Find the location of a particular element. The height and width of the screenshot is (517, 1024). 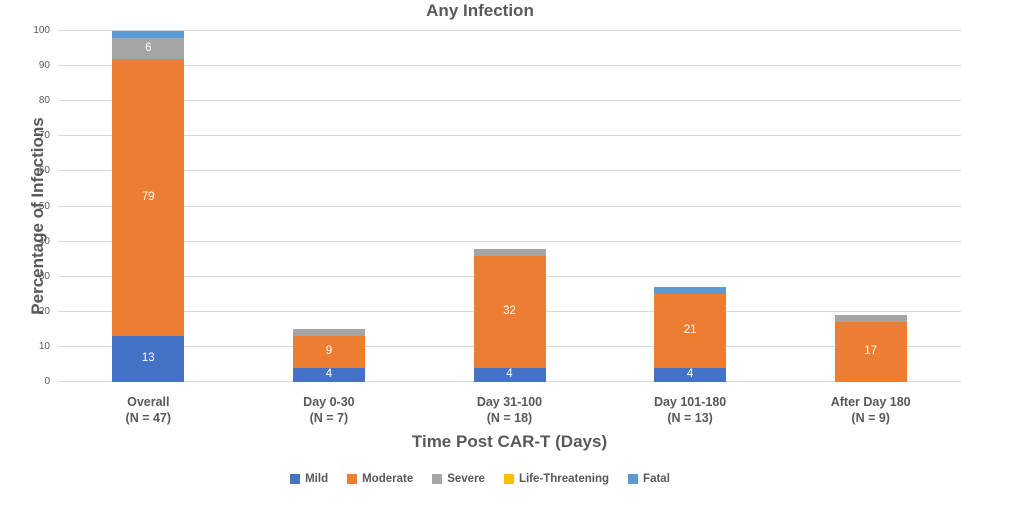

y-axis-title: Percentage of Infections is located at coordinates (37, 216).